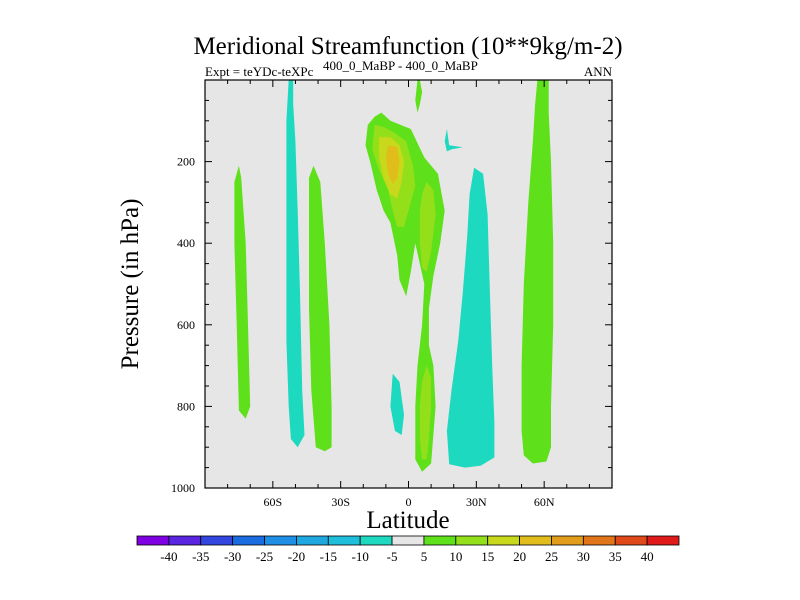  What do you see at coordinates (168, 556) in the screenshot?
I see `colorbar-label: -40` at bounding box center [168, 556].